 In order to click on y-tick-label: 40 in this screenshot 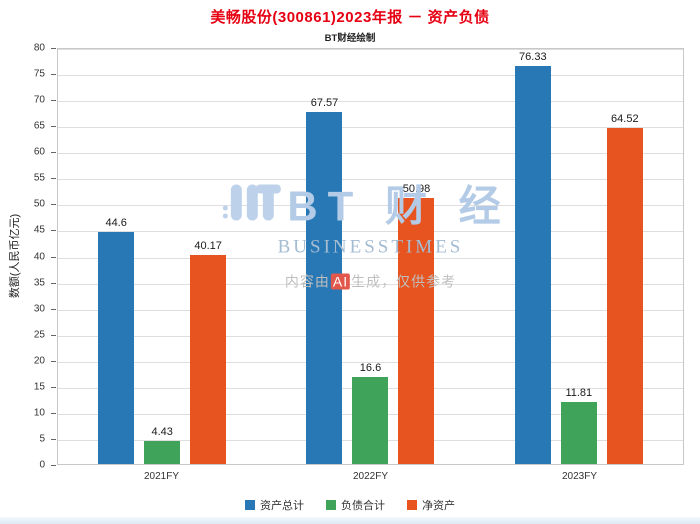, I will do `click(39, 256)`.